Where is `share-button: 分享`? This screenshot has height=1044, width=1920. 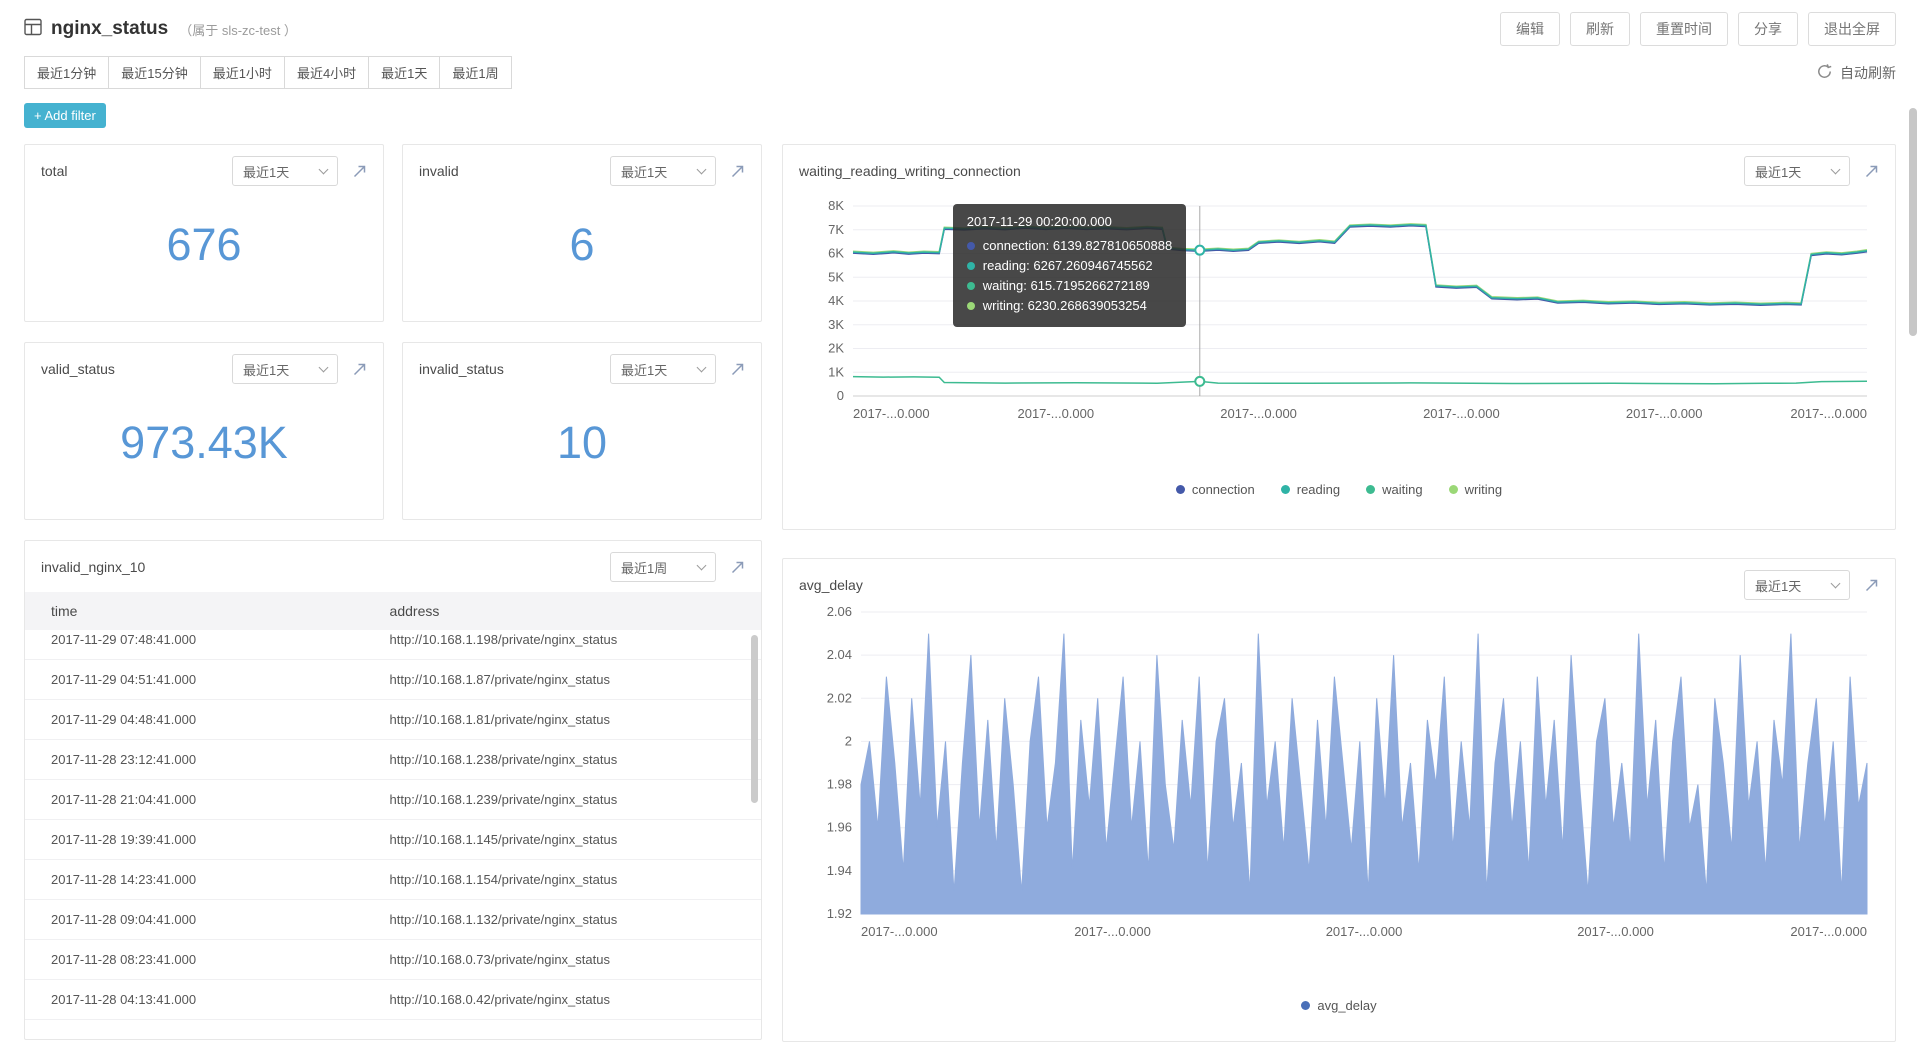
share-button: 分享 is located at coordinates (1768, 29).